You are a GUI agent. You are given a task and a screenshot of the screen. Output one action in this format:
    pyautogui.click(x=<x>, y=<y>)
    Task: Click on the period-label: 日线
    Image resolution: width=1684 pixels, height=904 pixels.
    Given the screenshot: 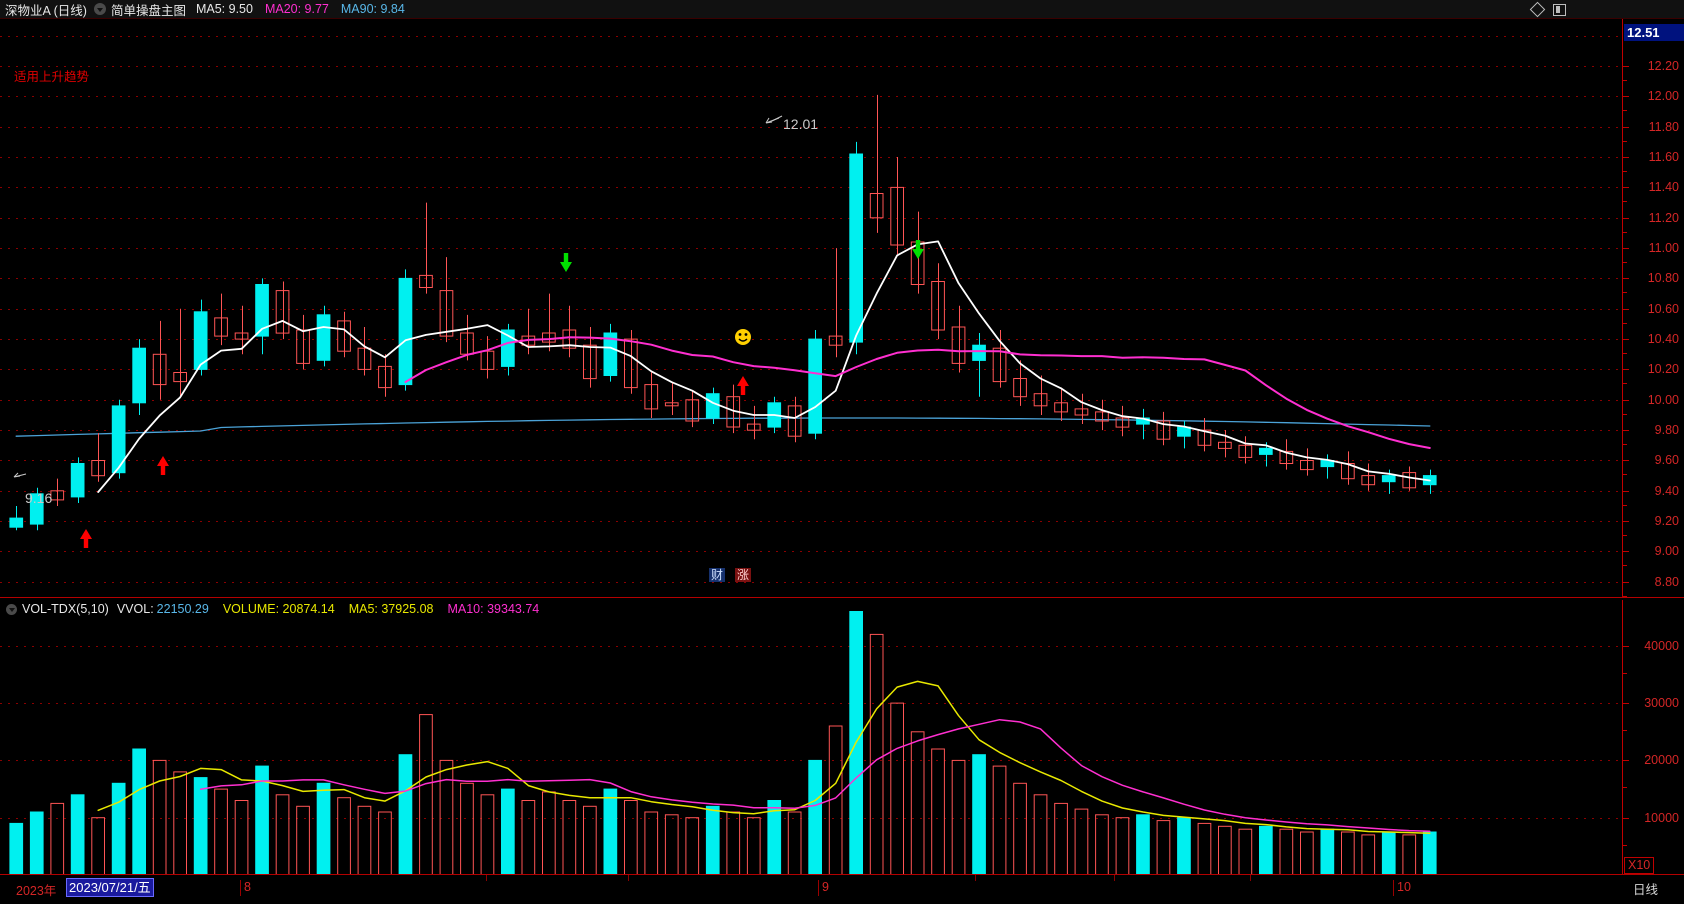 What is the action you would take?
    pyautogui.click(x=1646, y=890)
    